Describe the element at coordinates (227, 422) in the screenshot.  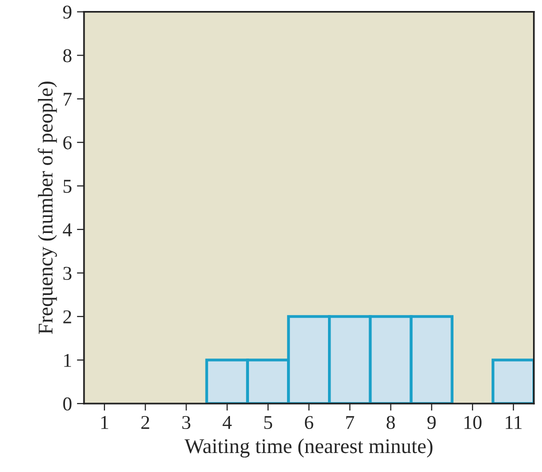
I see `x-tick-label: 4` at that location.